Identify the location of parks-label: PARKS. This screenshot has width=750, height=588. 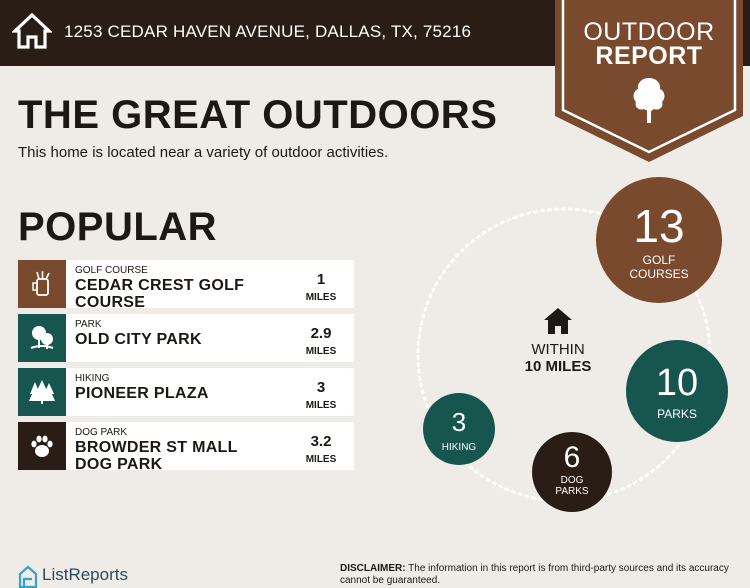
(677, 414).